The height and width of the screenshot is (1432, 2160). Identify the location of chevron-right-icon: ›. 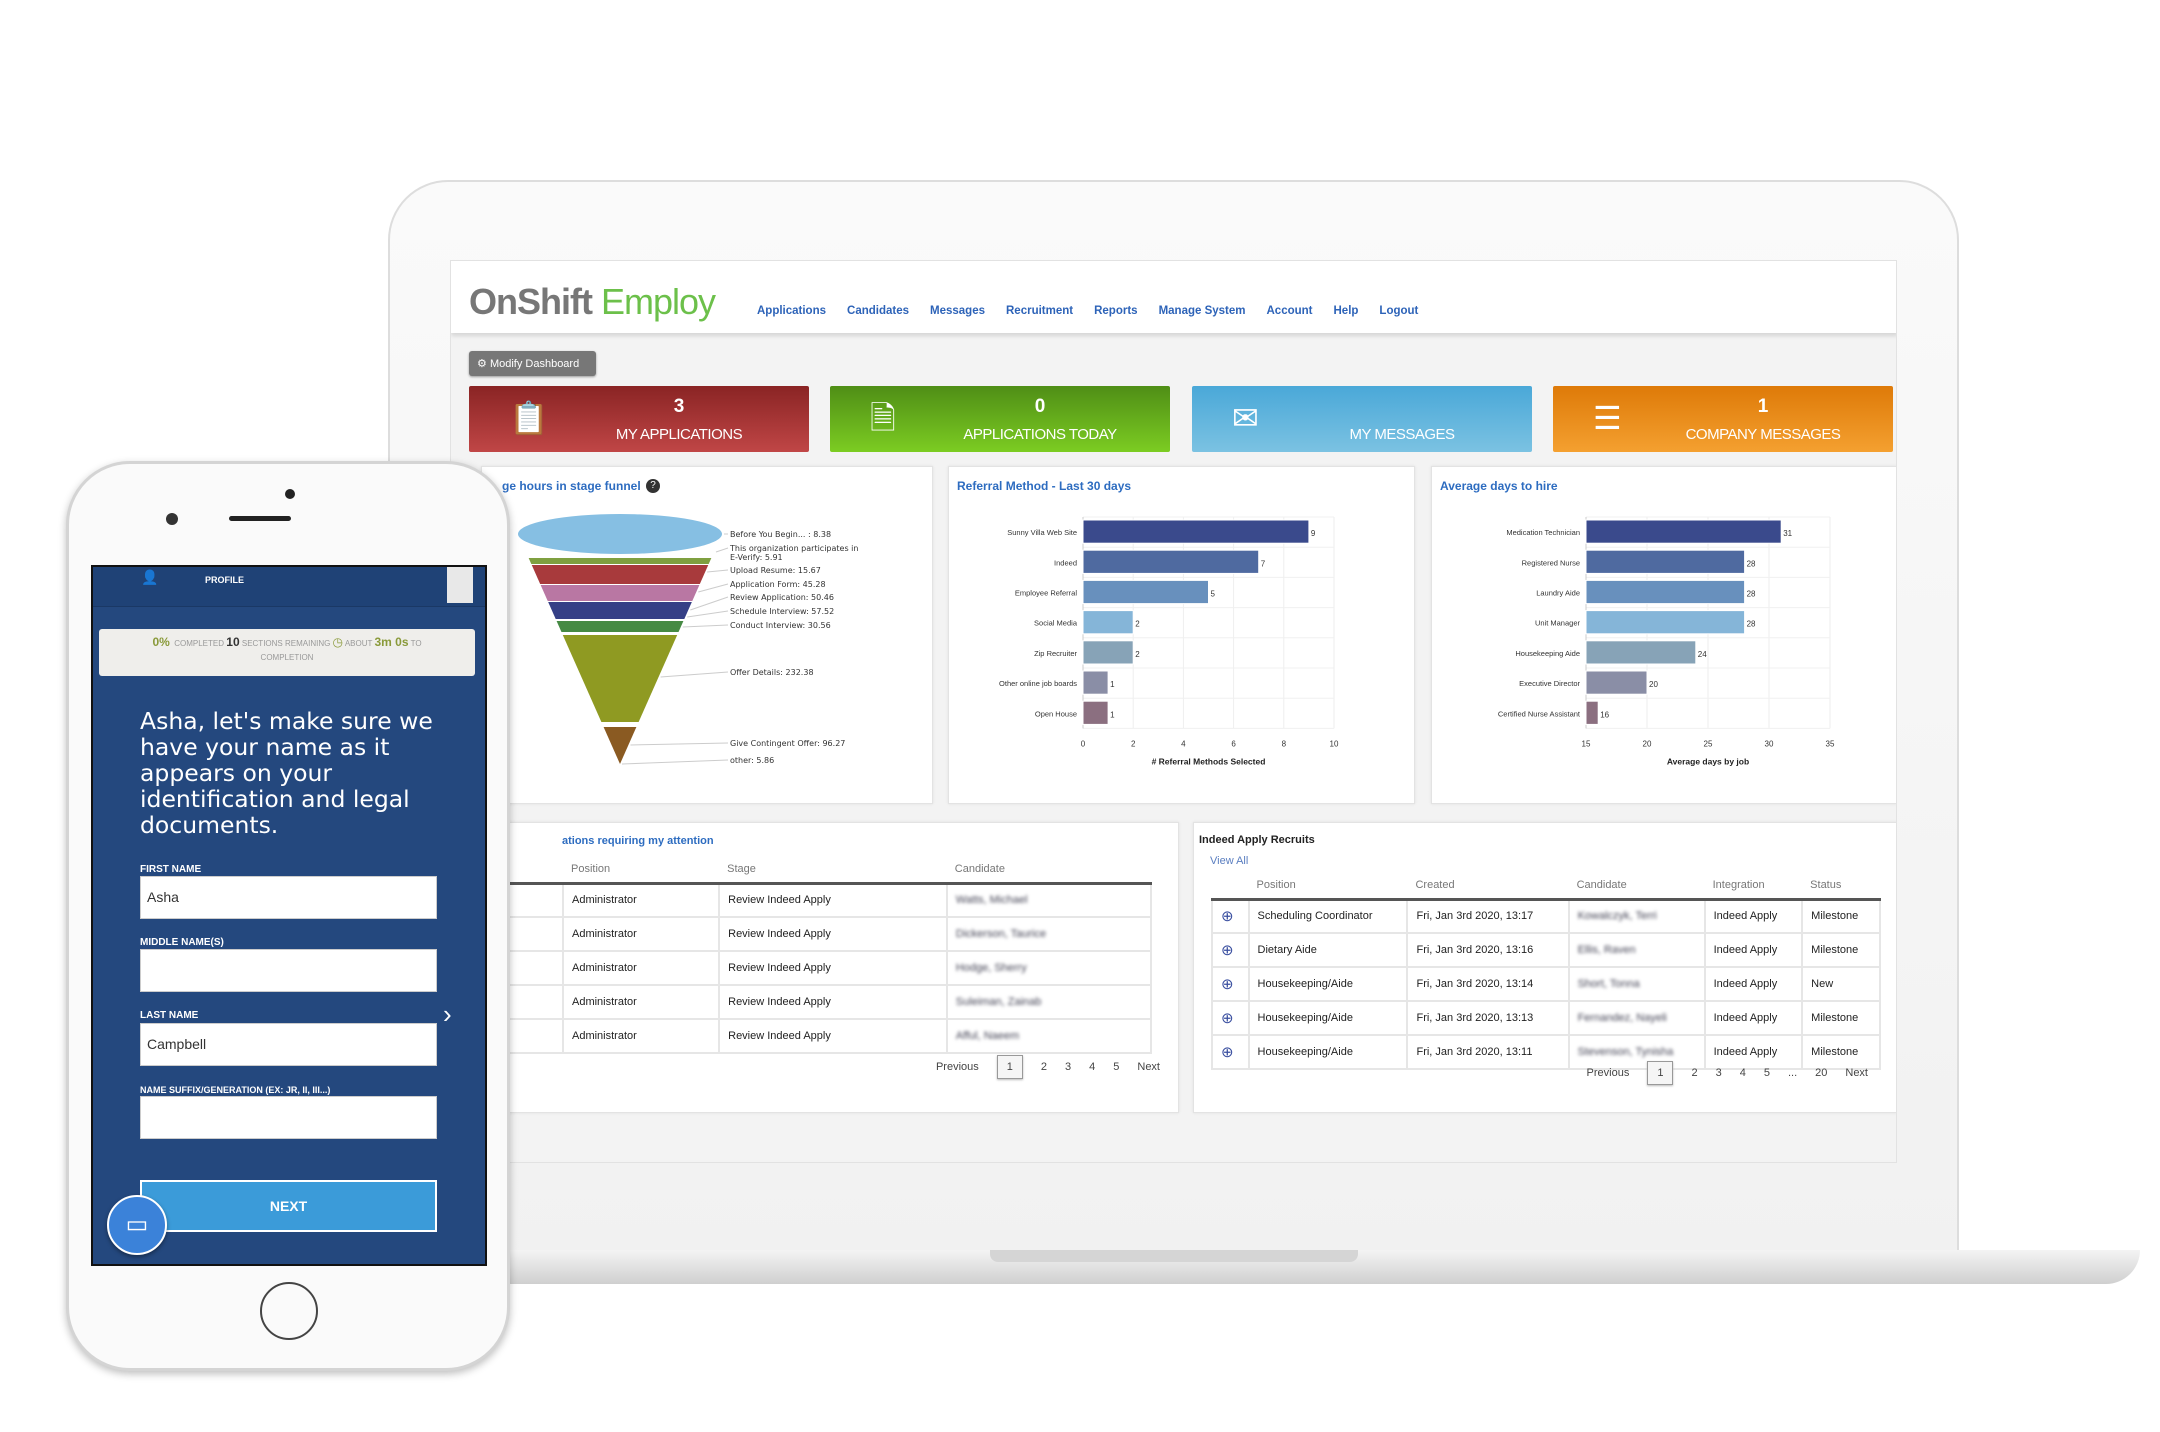
(447, 1014).